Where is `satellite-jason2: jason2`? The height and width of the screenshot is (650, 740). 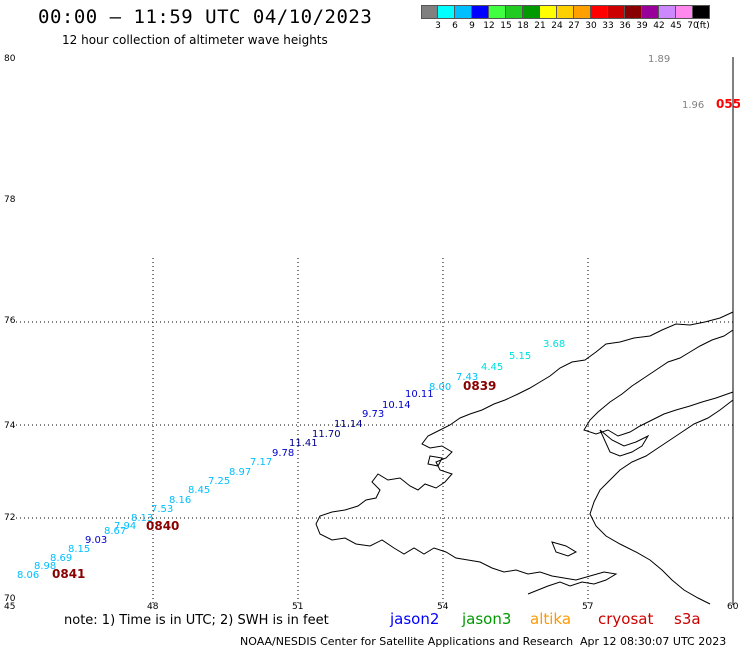
satellite-jason2: jason2 is located at coordinates (414, 619).